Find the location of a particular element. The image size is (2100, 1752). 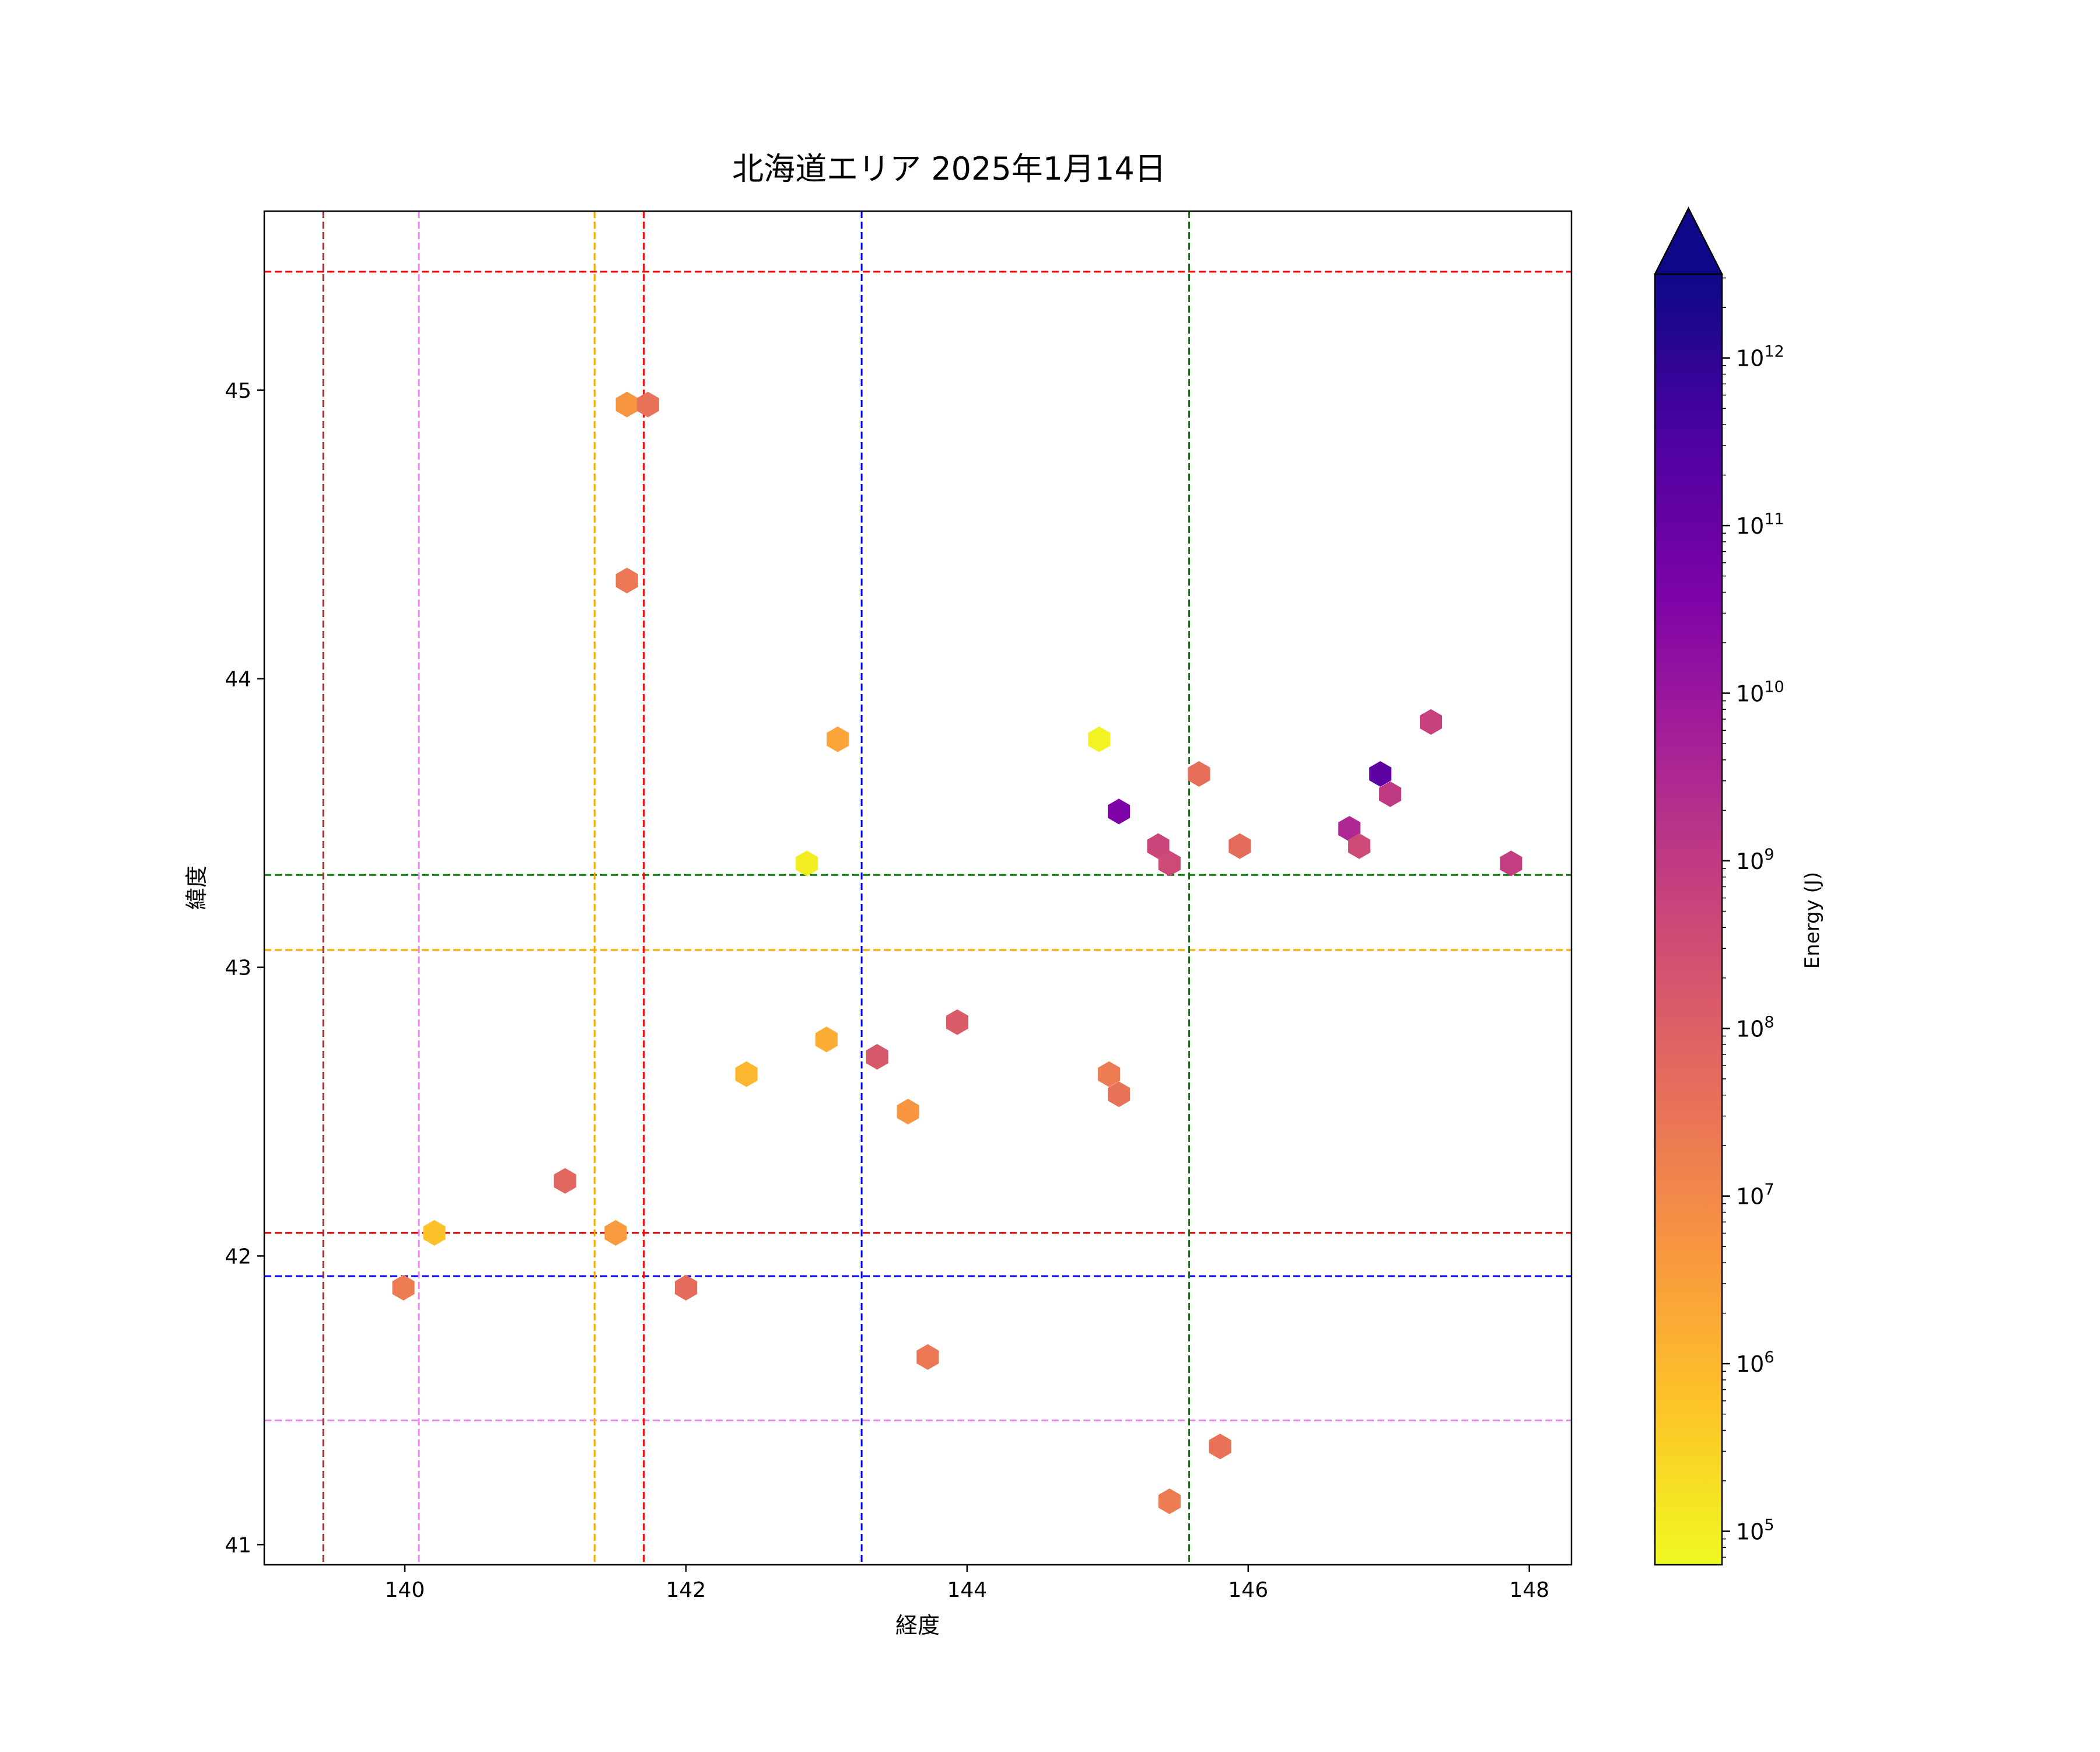

colorbar-tick-exponent: 12 is located at coordinates (1774, 352).